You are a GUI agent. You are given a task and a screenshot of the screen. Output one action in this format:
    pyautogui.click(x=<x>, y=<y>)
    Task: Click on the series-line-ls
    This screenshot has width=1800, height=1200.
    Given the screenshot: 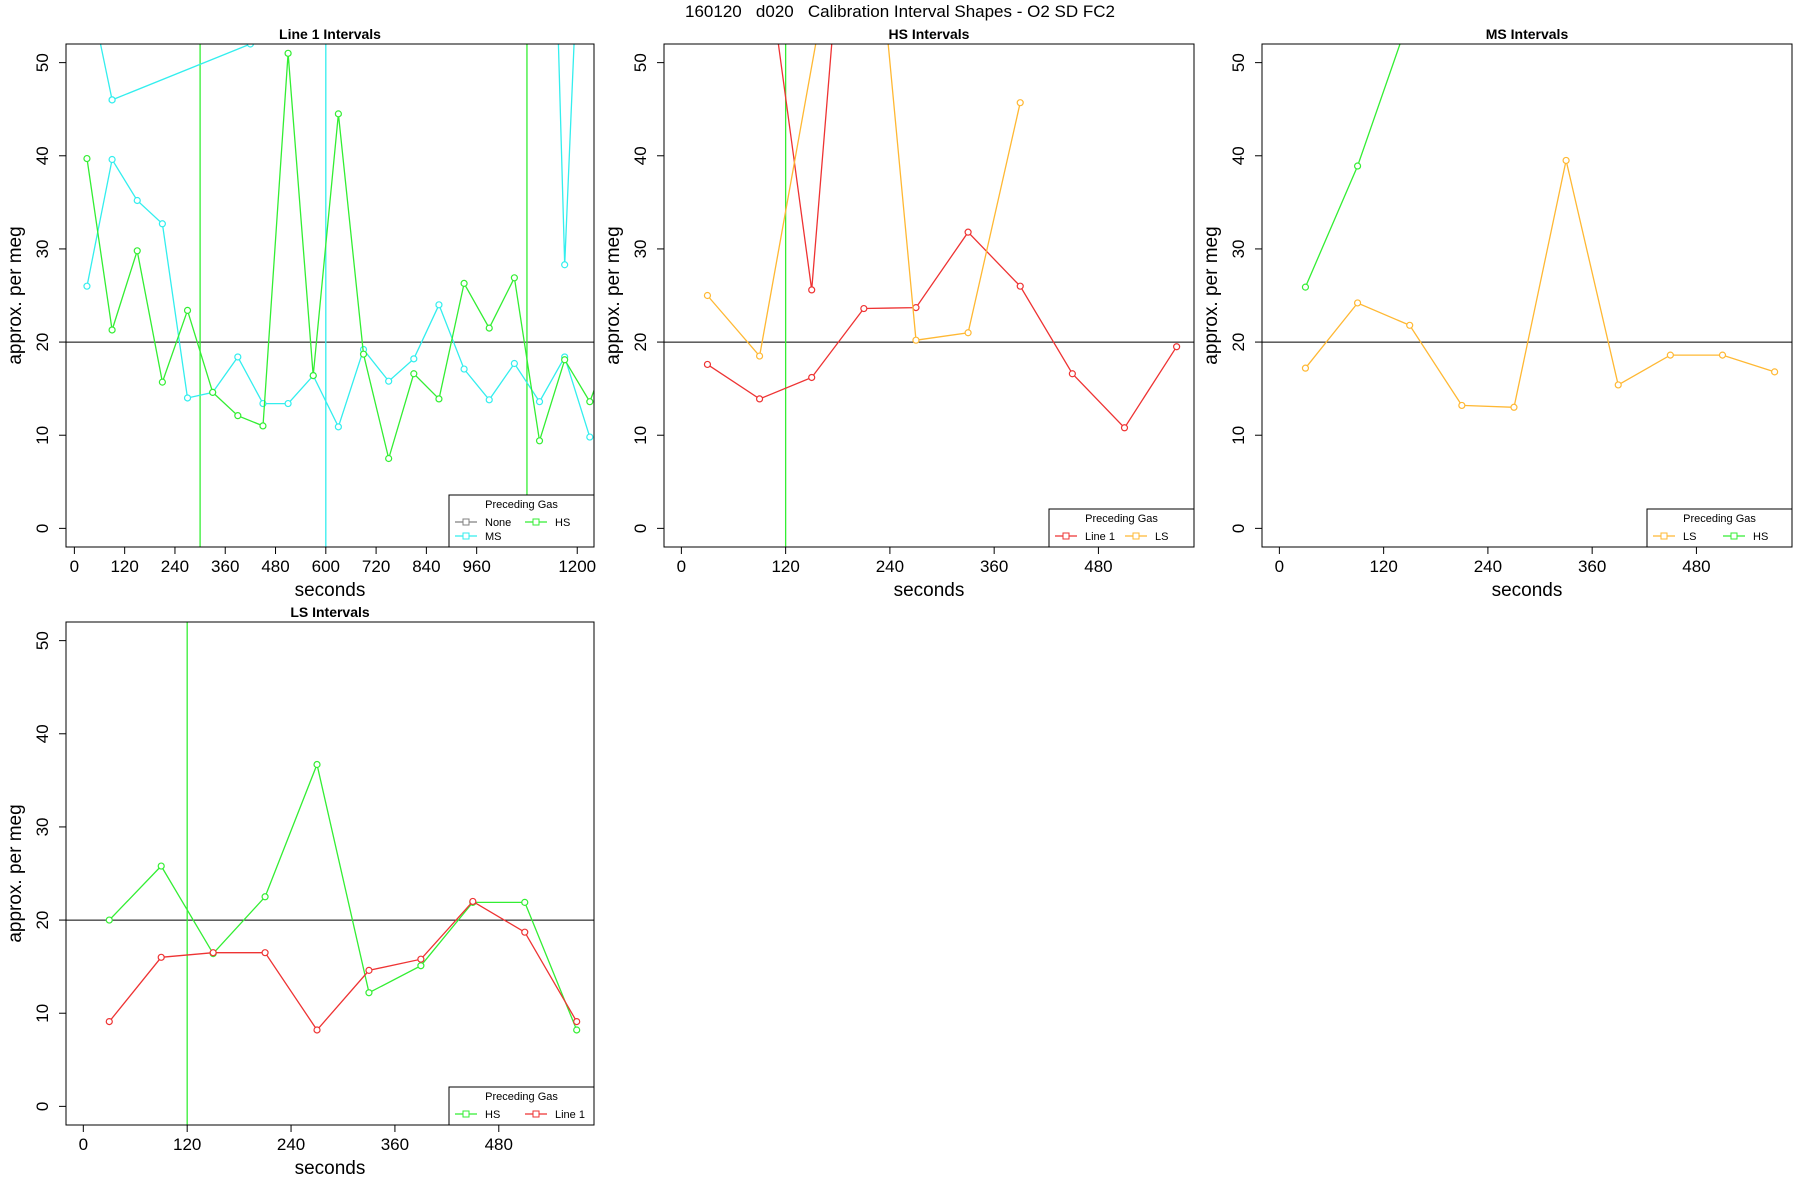 What is the action you would take?
    pyautogui.click(x=954, y=192)
    